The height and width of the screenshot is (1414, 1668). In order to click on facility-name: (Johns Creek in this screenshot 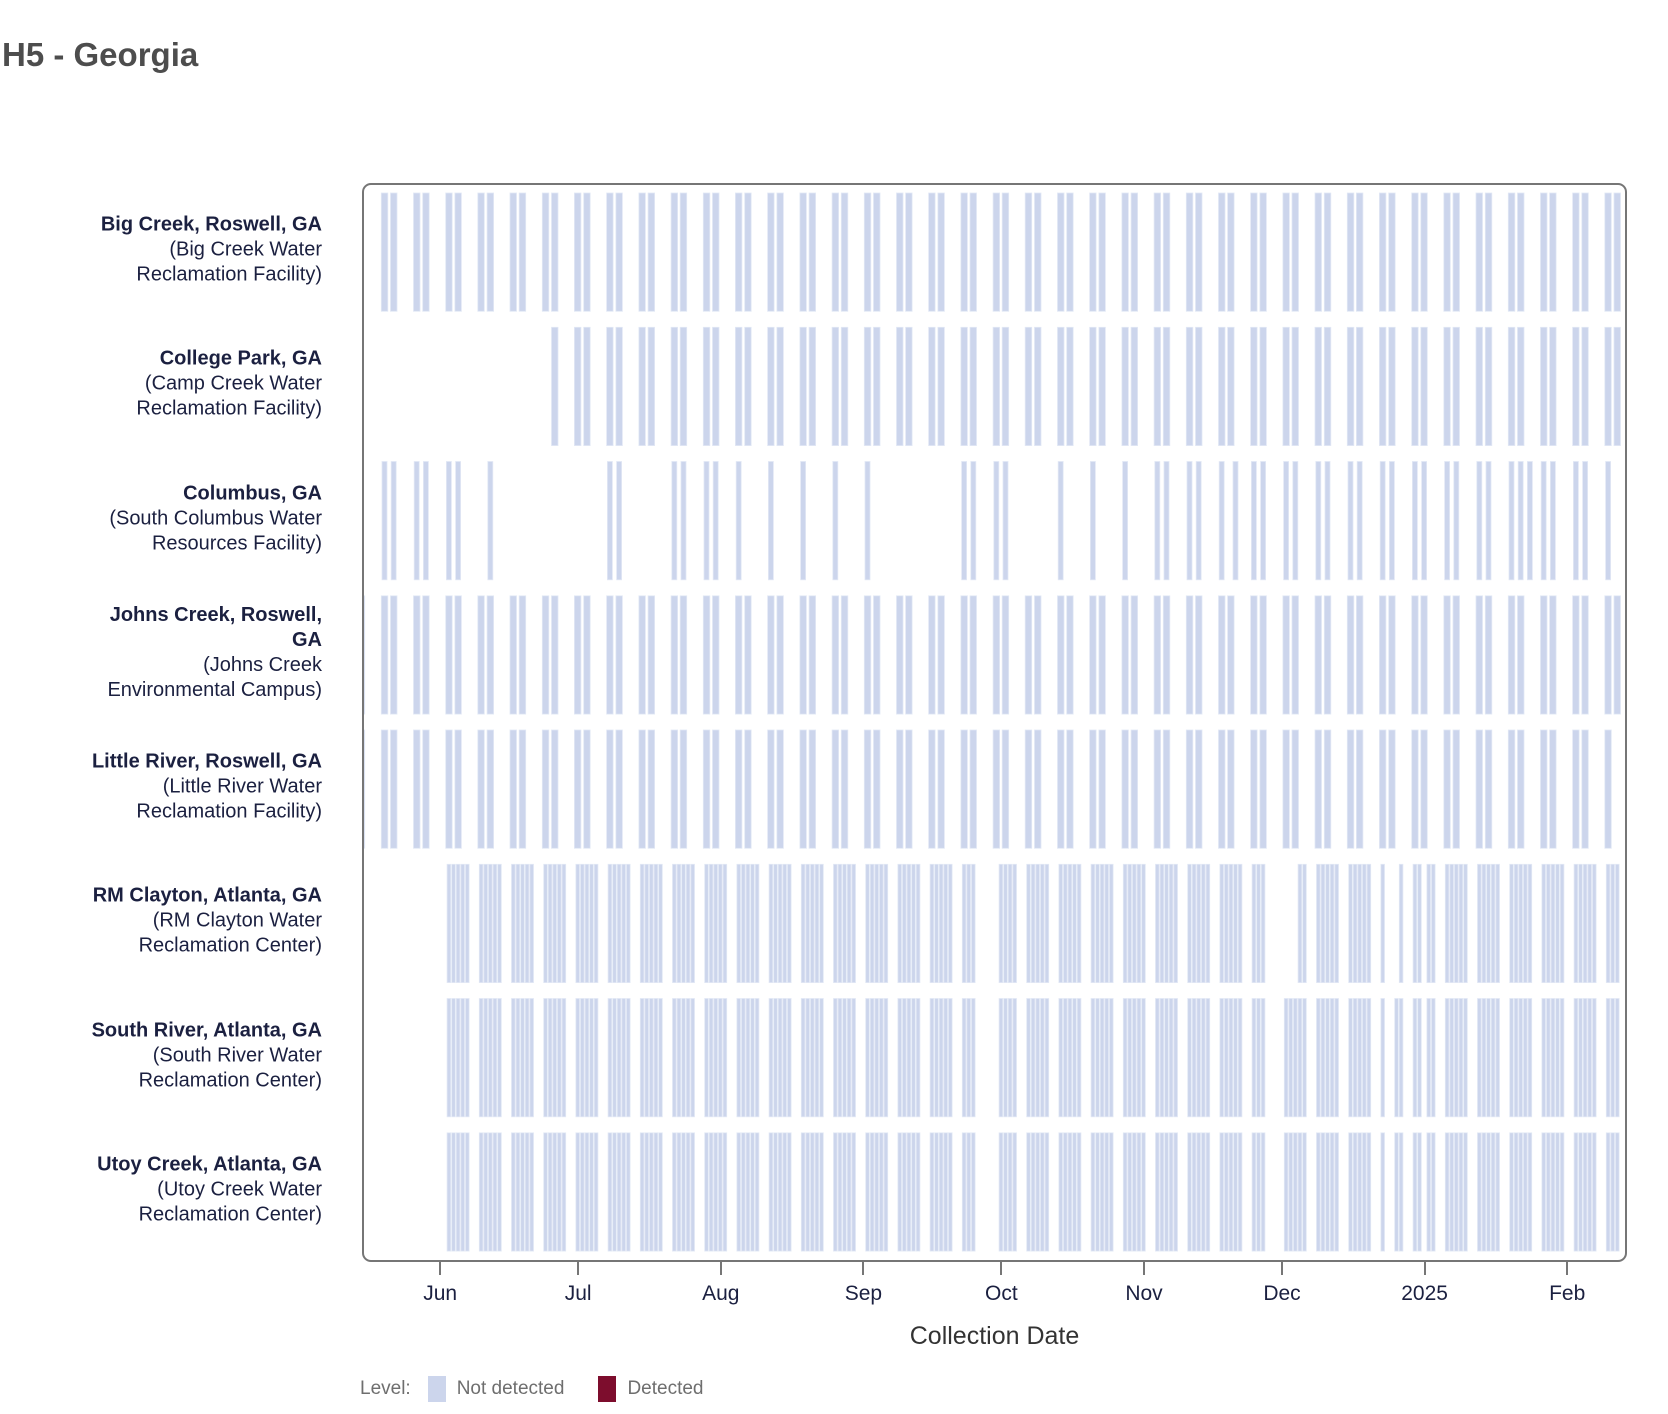, I will do `click(262, 664)`.